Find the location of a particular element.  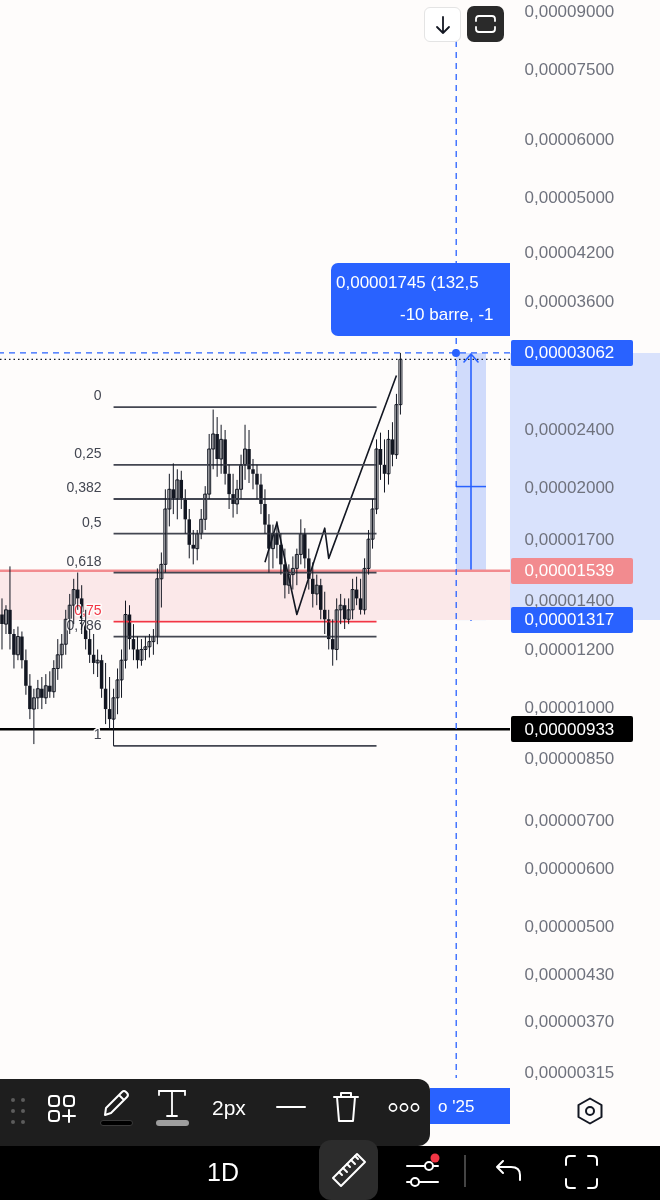

series-label: 0,5 is located at coordinates (92, 521).